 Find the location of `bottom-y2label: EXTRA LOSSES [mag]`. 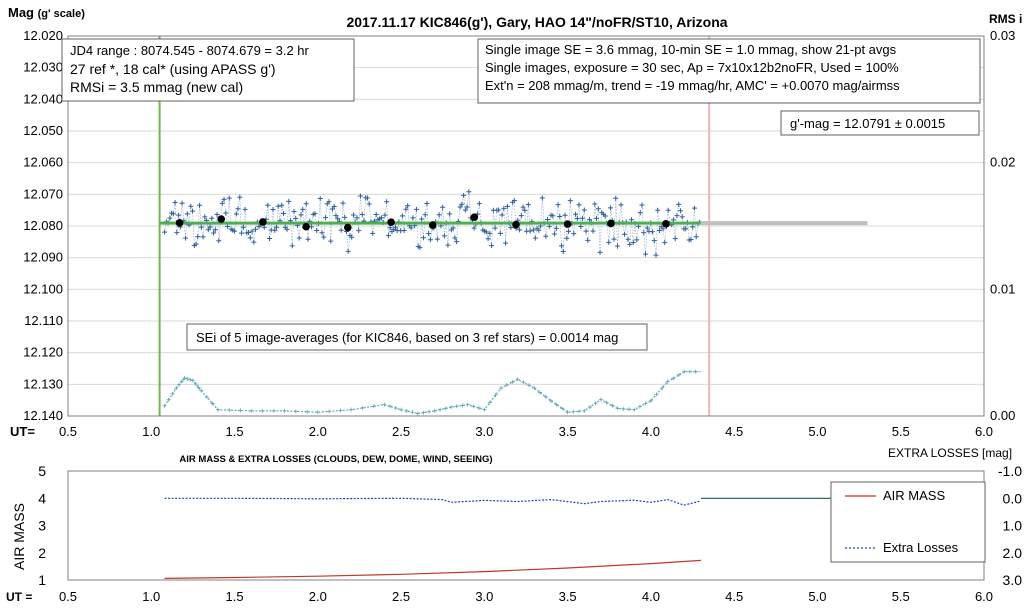

bottom-y2label: EXTRA LOSSES [mag] is located at coordinates (950, 453).